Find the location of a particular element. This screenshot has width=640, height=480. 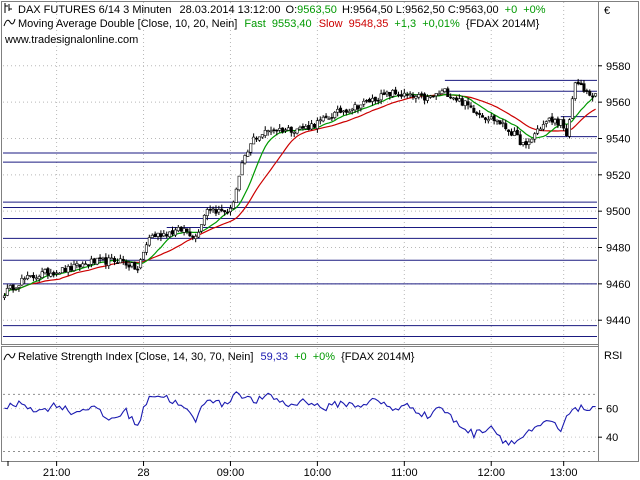

website-label: www.tradesignalonline.com is located at coordinates (71, 40).